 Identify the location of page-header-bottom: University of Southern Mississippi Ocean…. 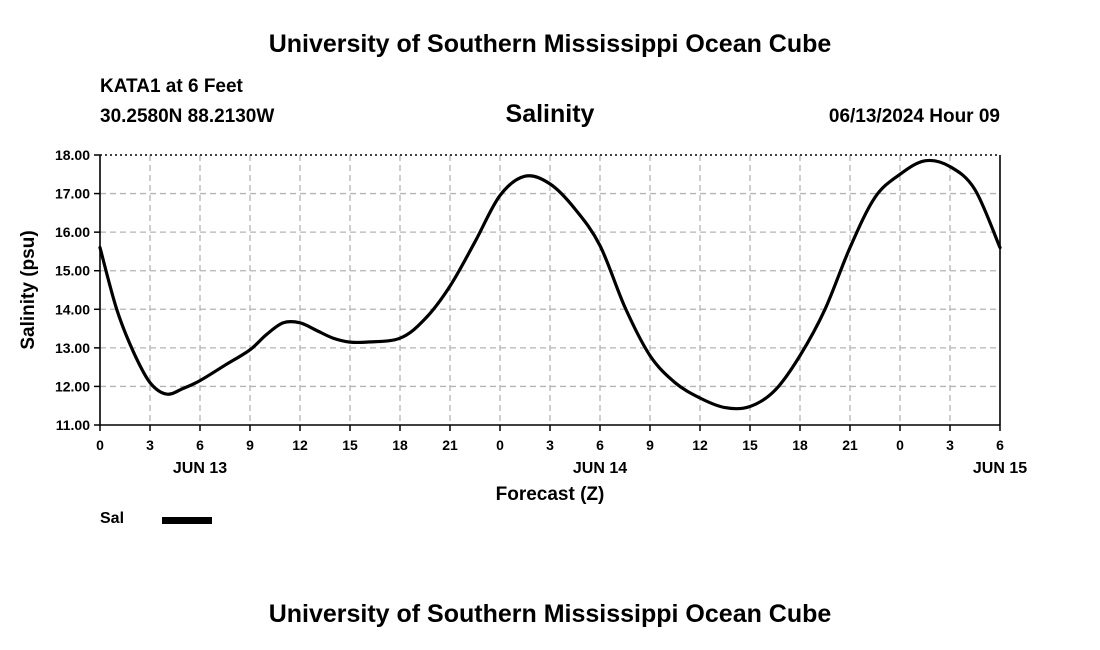
(550, 614).